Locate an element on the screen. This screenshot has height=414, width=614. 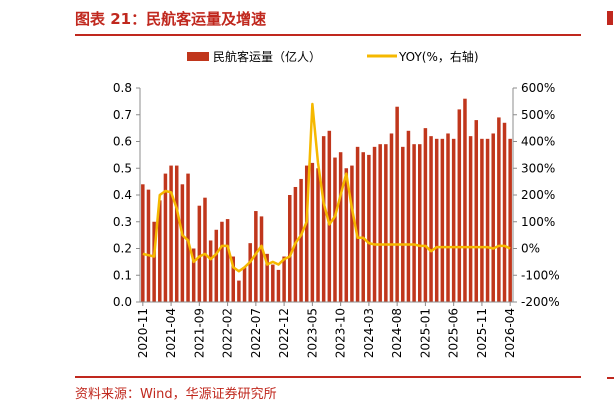
legend-swatch-bar is located at coordinates (198, 56).